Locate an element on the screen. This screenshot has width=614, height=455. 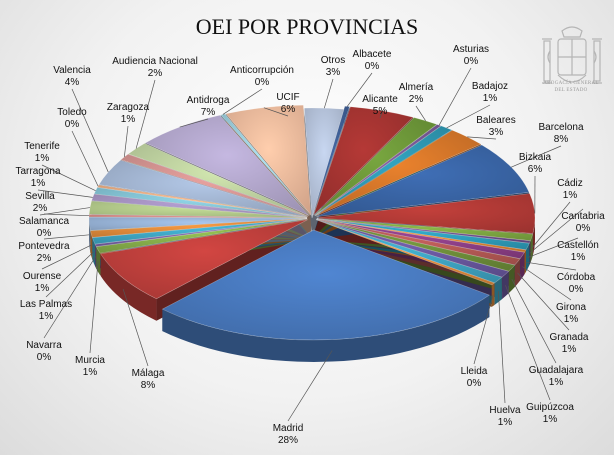
slice-value-antidroga: 7% is located at coordinates (208, 112).